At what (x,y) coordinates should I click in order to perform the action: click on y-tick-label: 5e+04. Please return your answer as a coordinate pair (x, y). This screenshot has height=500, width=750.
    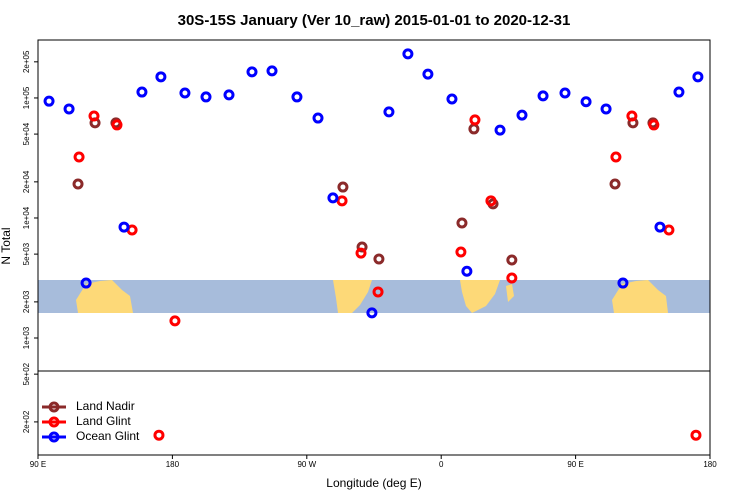
    Looking at the image, I should click on (26, 133).